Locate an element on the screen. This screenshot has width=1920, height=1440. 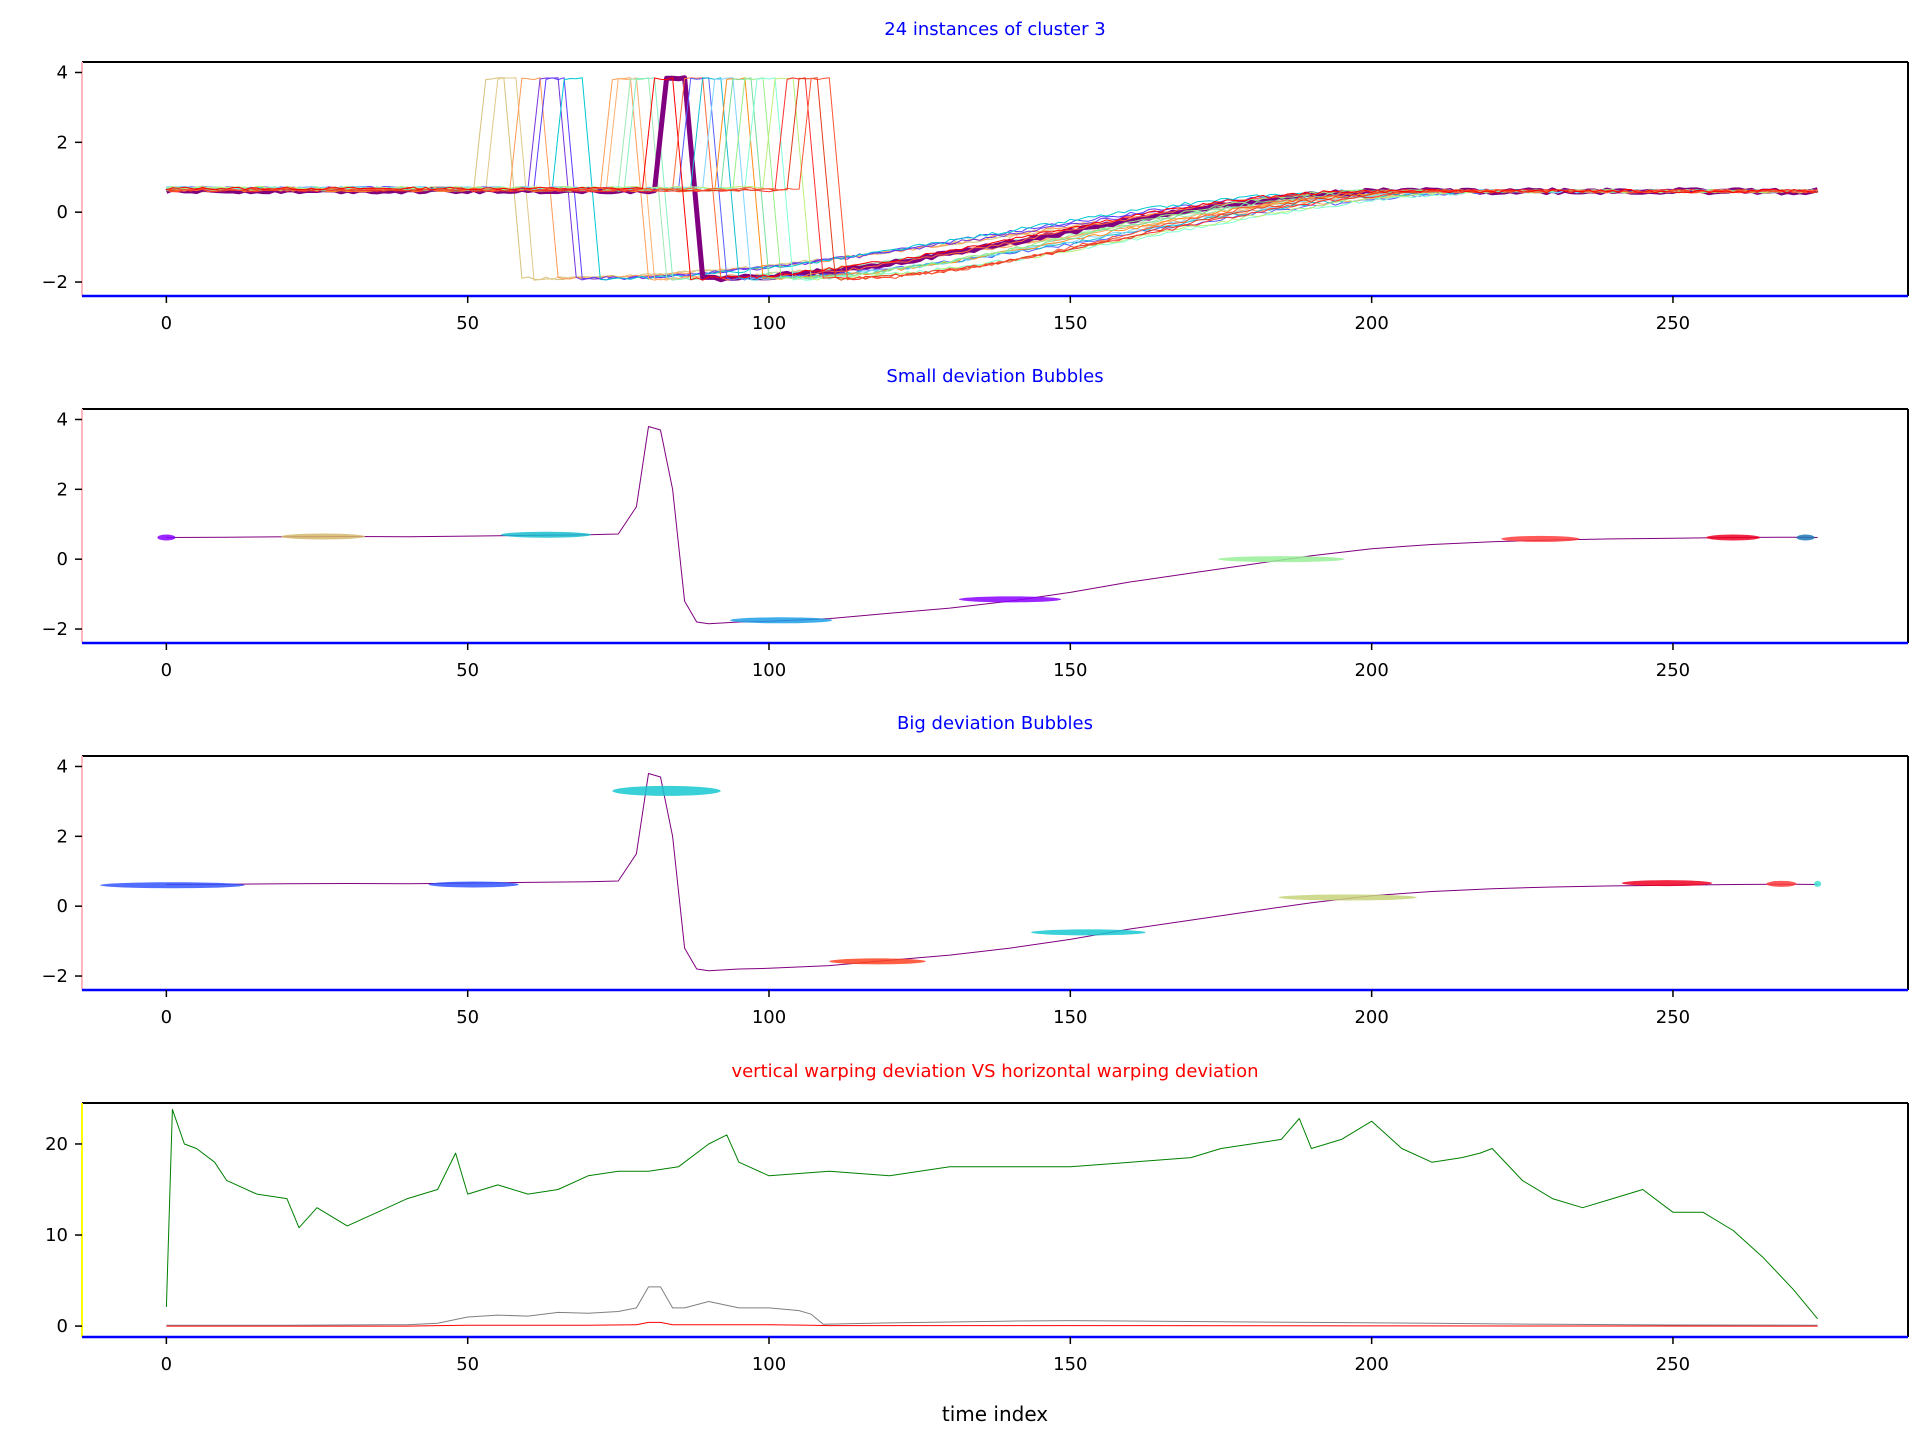
y-tick-label: 20 is located at coordinates (56, 1144).